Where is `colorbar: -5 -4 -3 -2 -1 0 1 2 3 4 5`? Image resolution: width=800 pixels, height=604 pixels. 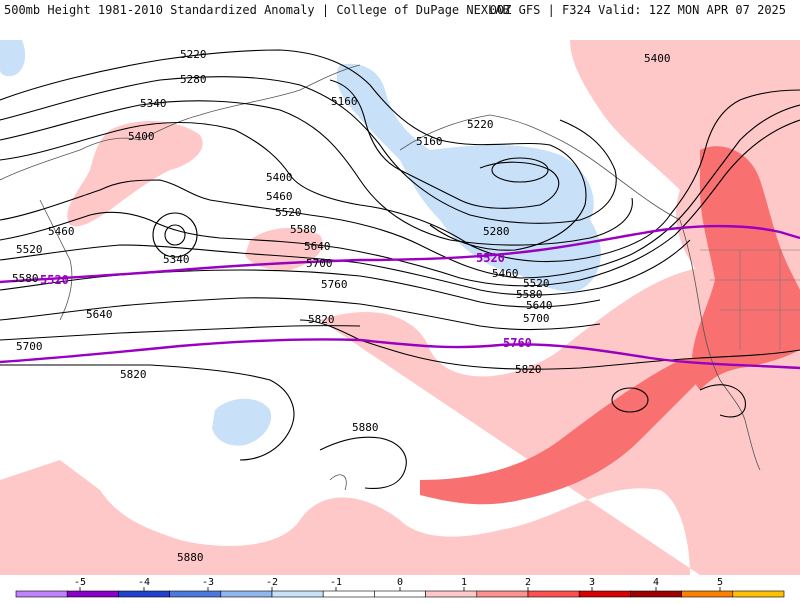
colorbar: -5 -4 -3 -2 -1 0 1 2 3 4 5 is located at coordinates (400, 587).